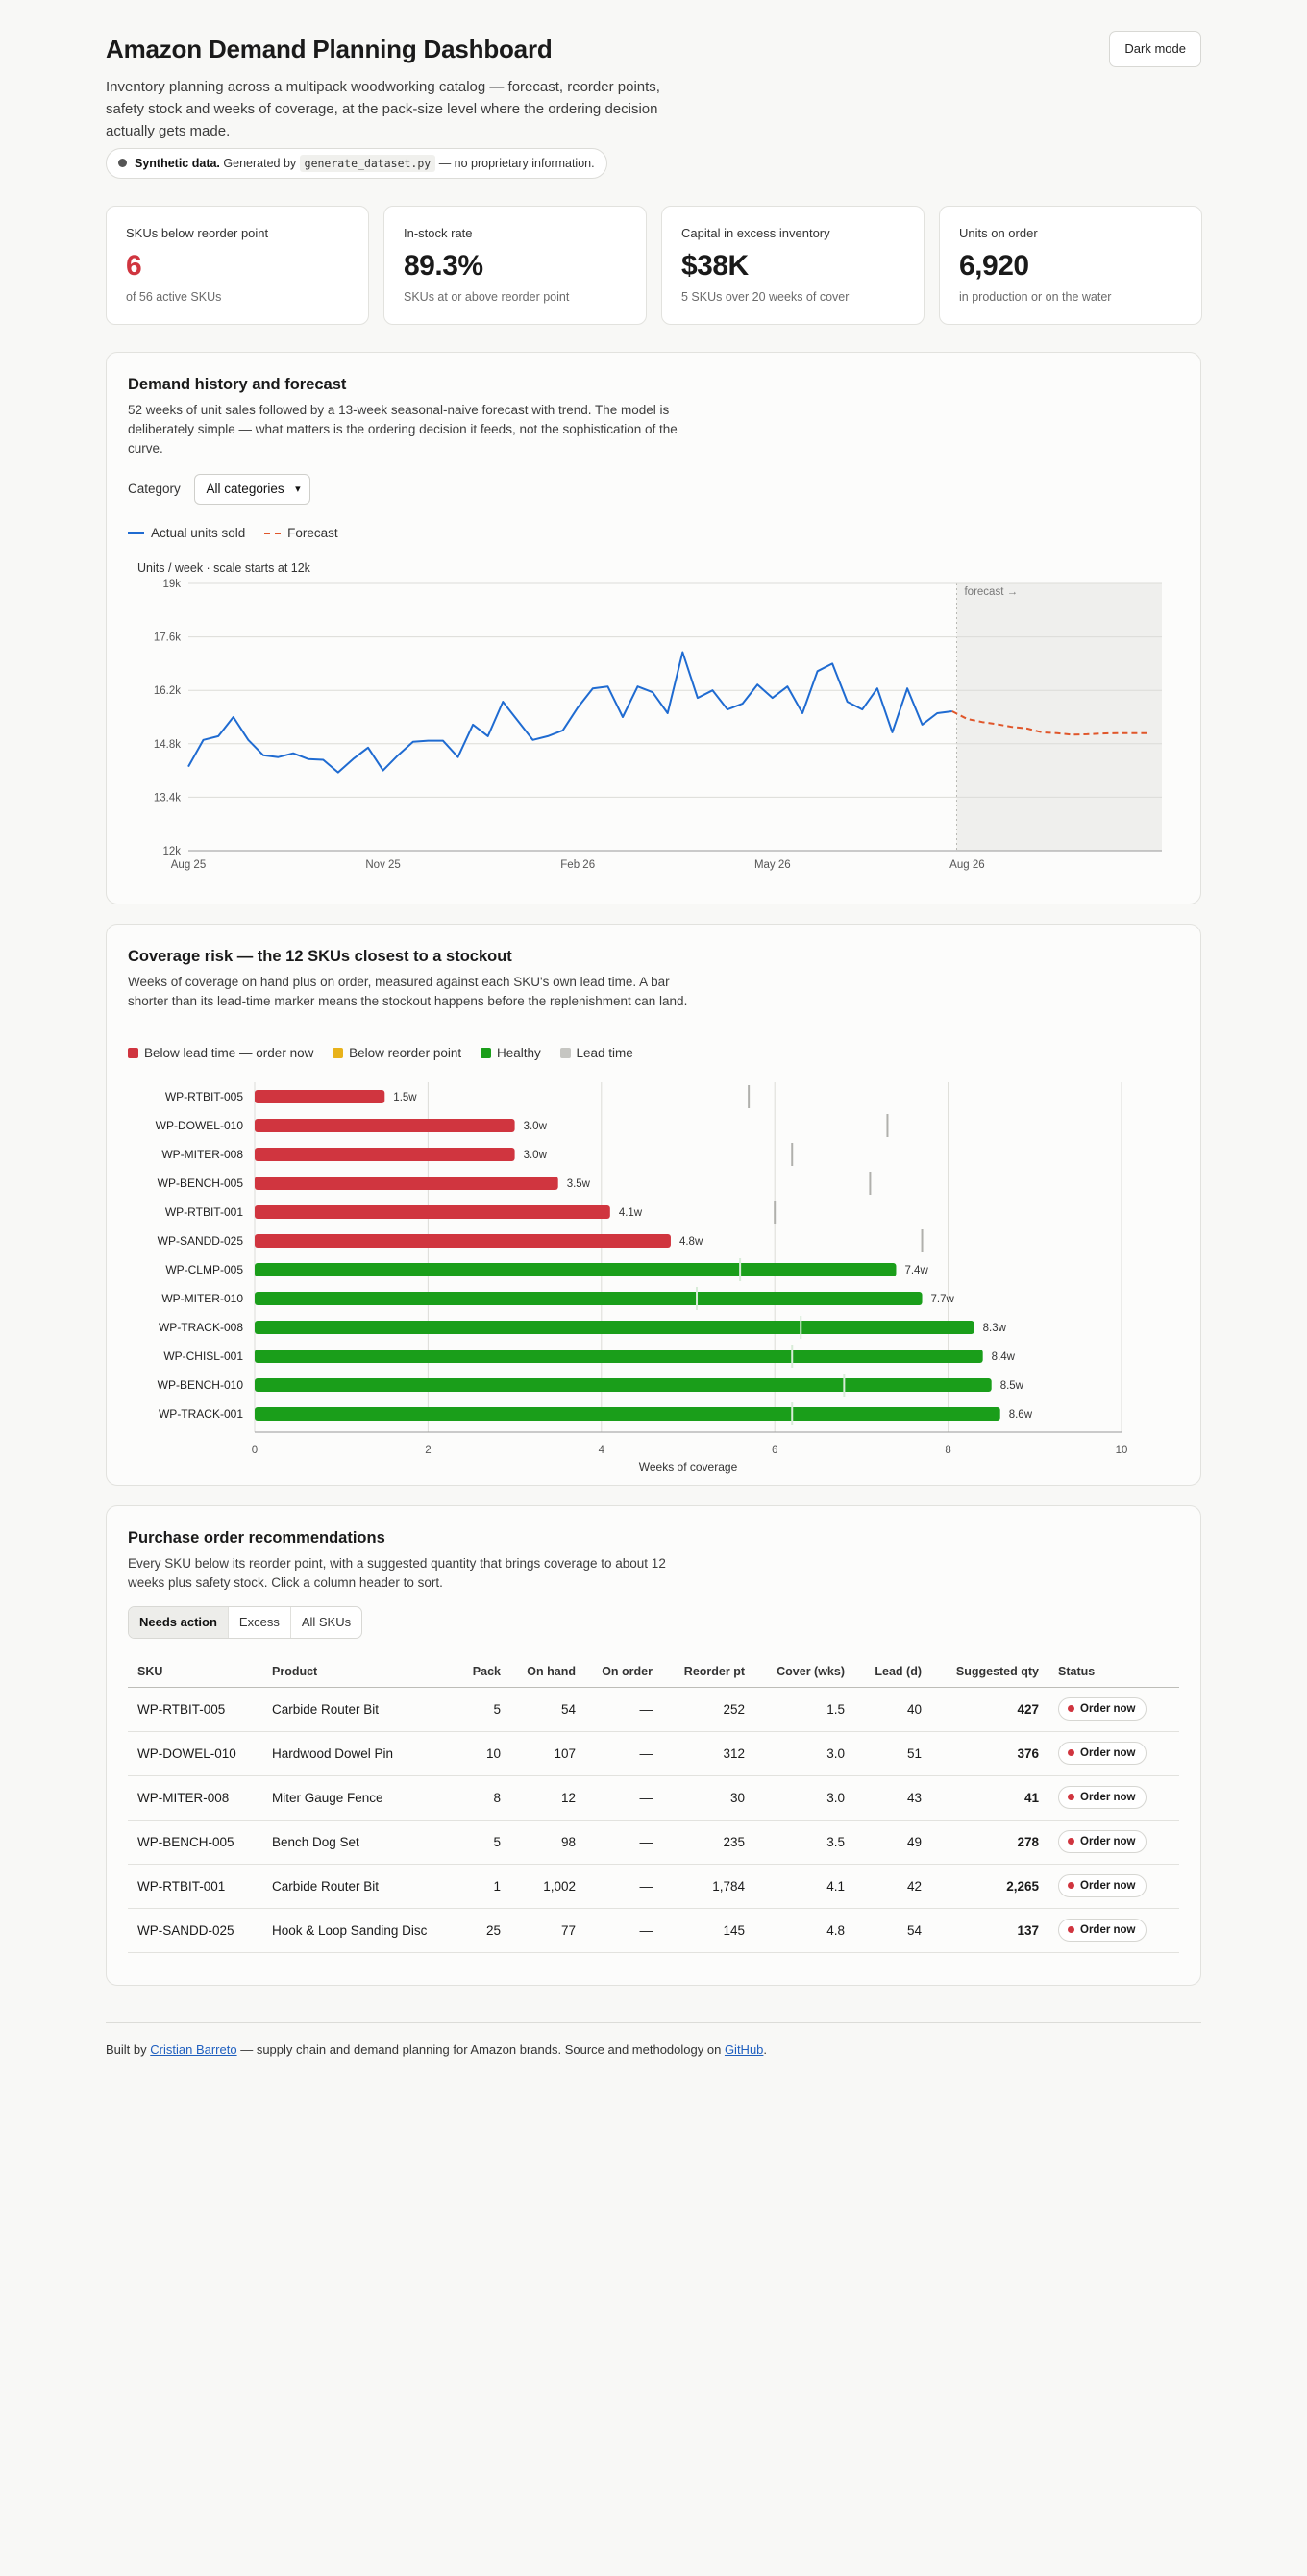 The image size is (1307, 2576). What do you see at coordinates (547, 1887) in the screenshot?
I see `po-on-hand-cell: 1,002` at bounding box center [547, 1887].